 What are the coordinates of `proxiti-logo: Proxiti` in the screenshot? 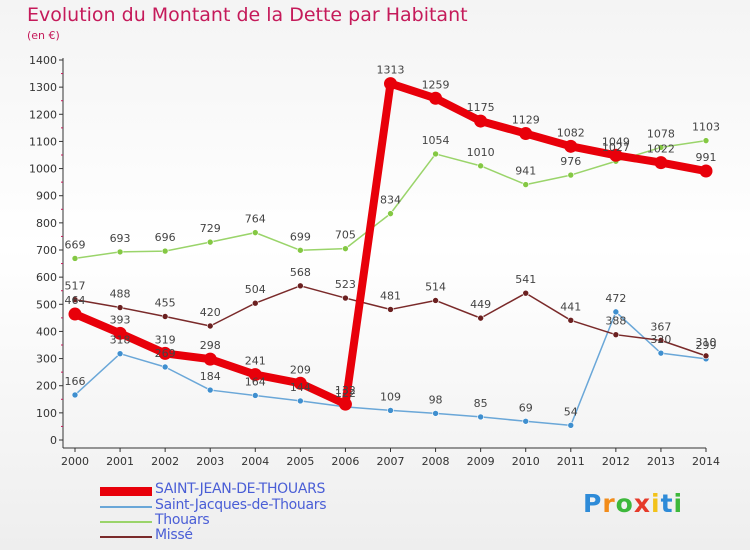 It's located at (633, 503).